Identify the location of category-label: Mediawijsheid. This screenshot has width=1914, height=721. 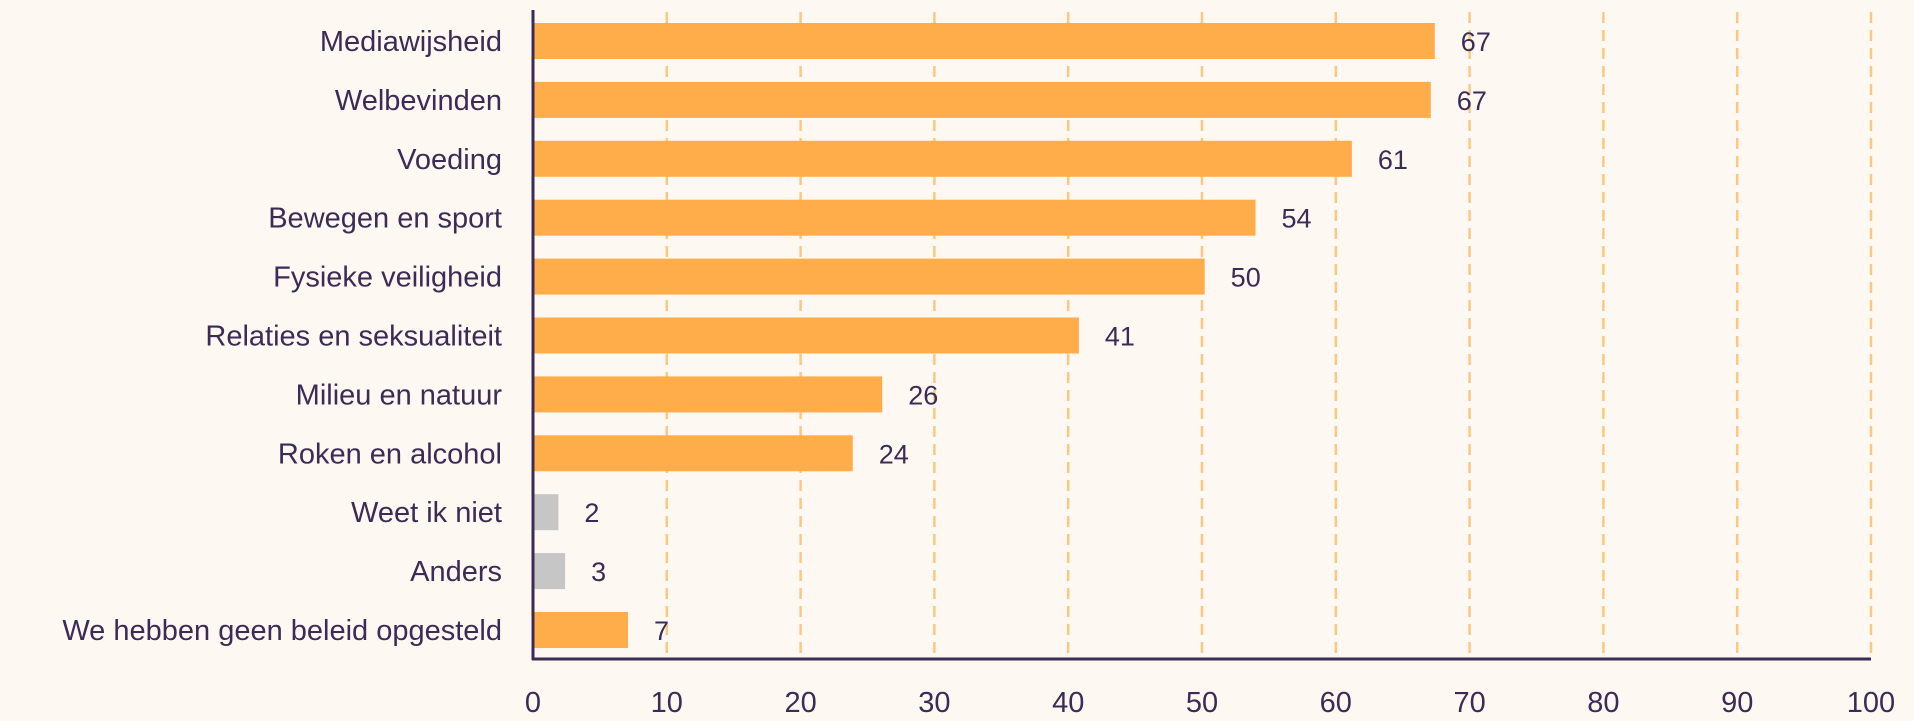
(411, 42).